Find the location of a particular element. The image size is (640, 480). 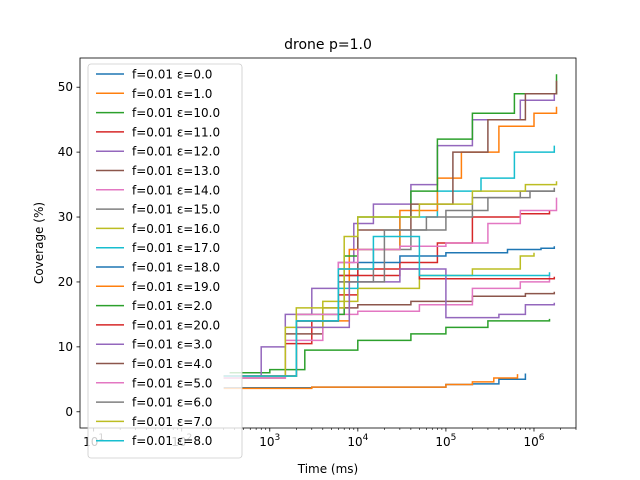

legend-entry-19: f=0.01 ε=8.0 is located at coordinates (172, 441).